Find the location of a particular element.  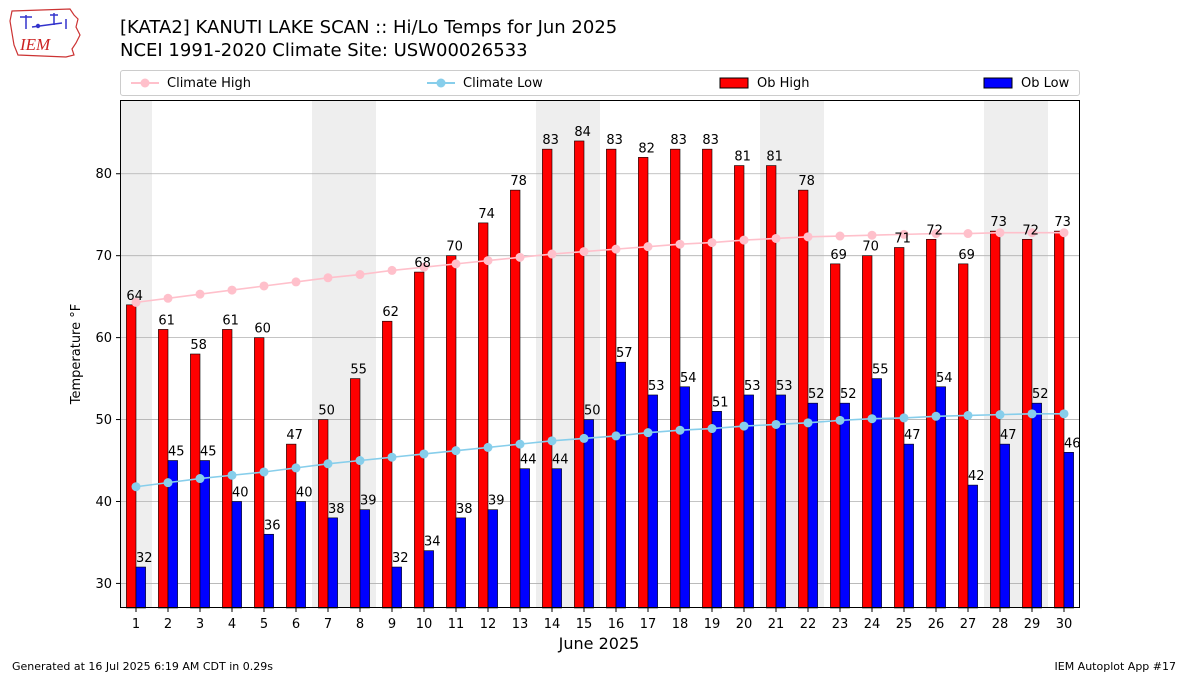

ob-high-data-label: 47 is located at coordinates (294, 435).